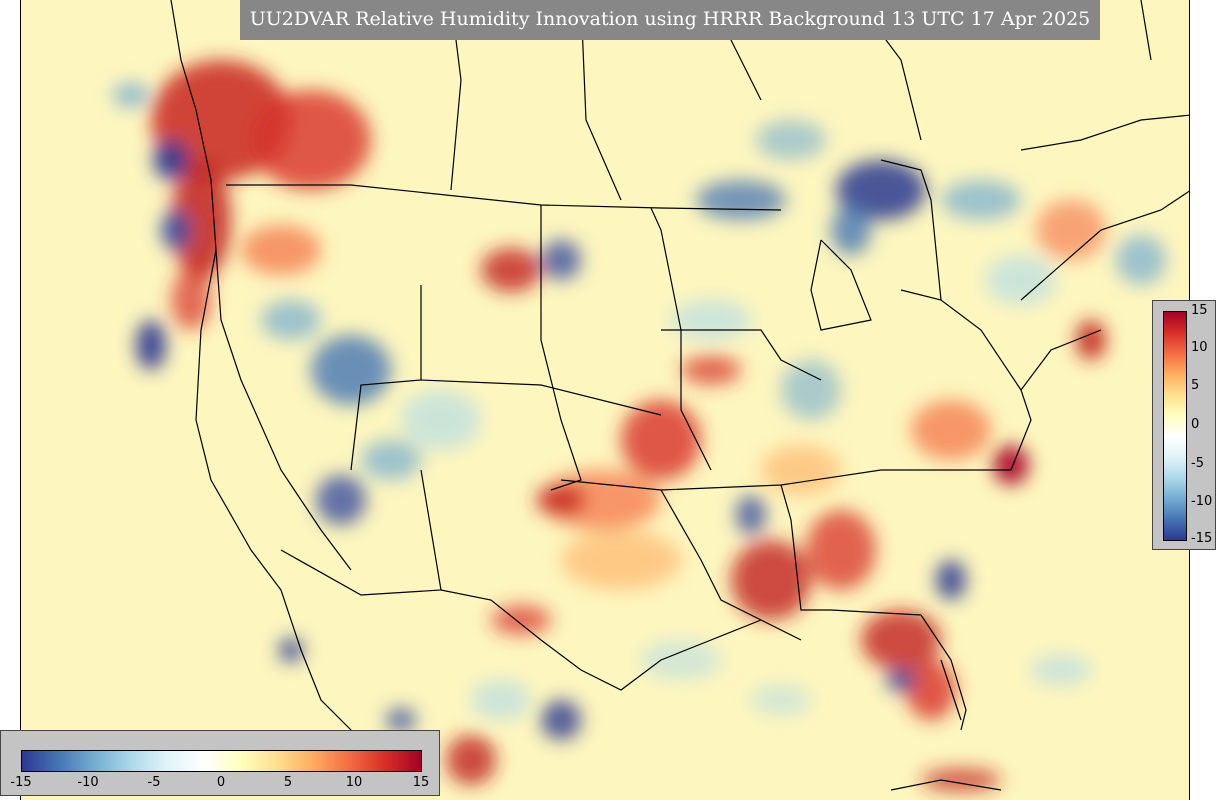 The width and height of the screenshot is (1216, 800). Describe the element at coordinates (421, 782) in the screenshot. I see `horizontal-colorbar-tick: 15` at that location.